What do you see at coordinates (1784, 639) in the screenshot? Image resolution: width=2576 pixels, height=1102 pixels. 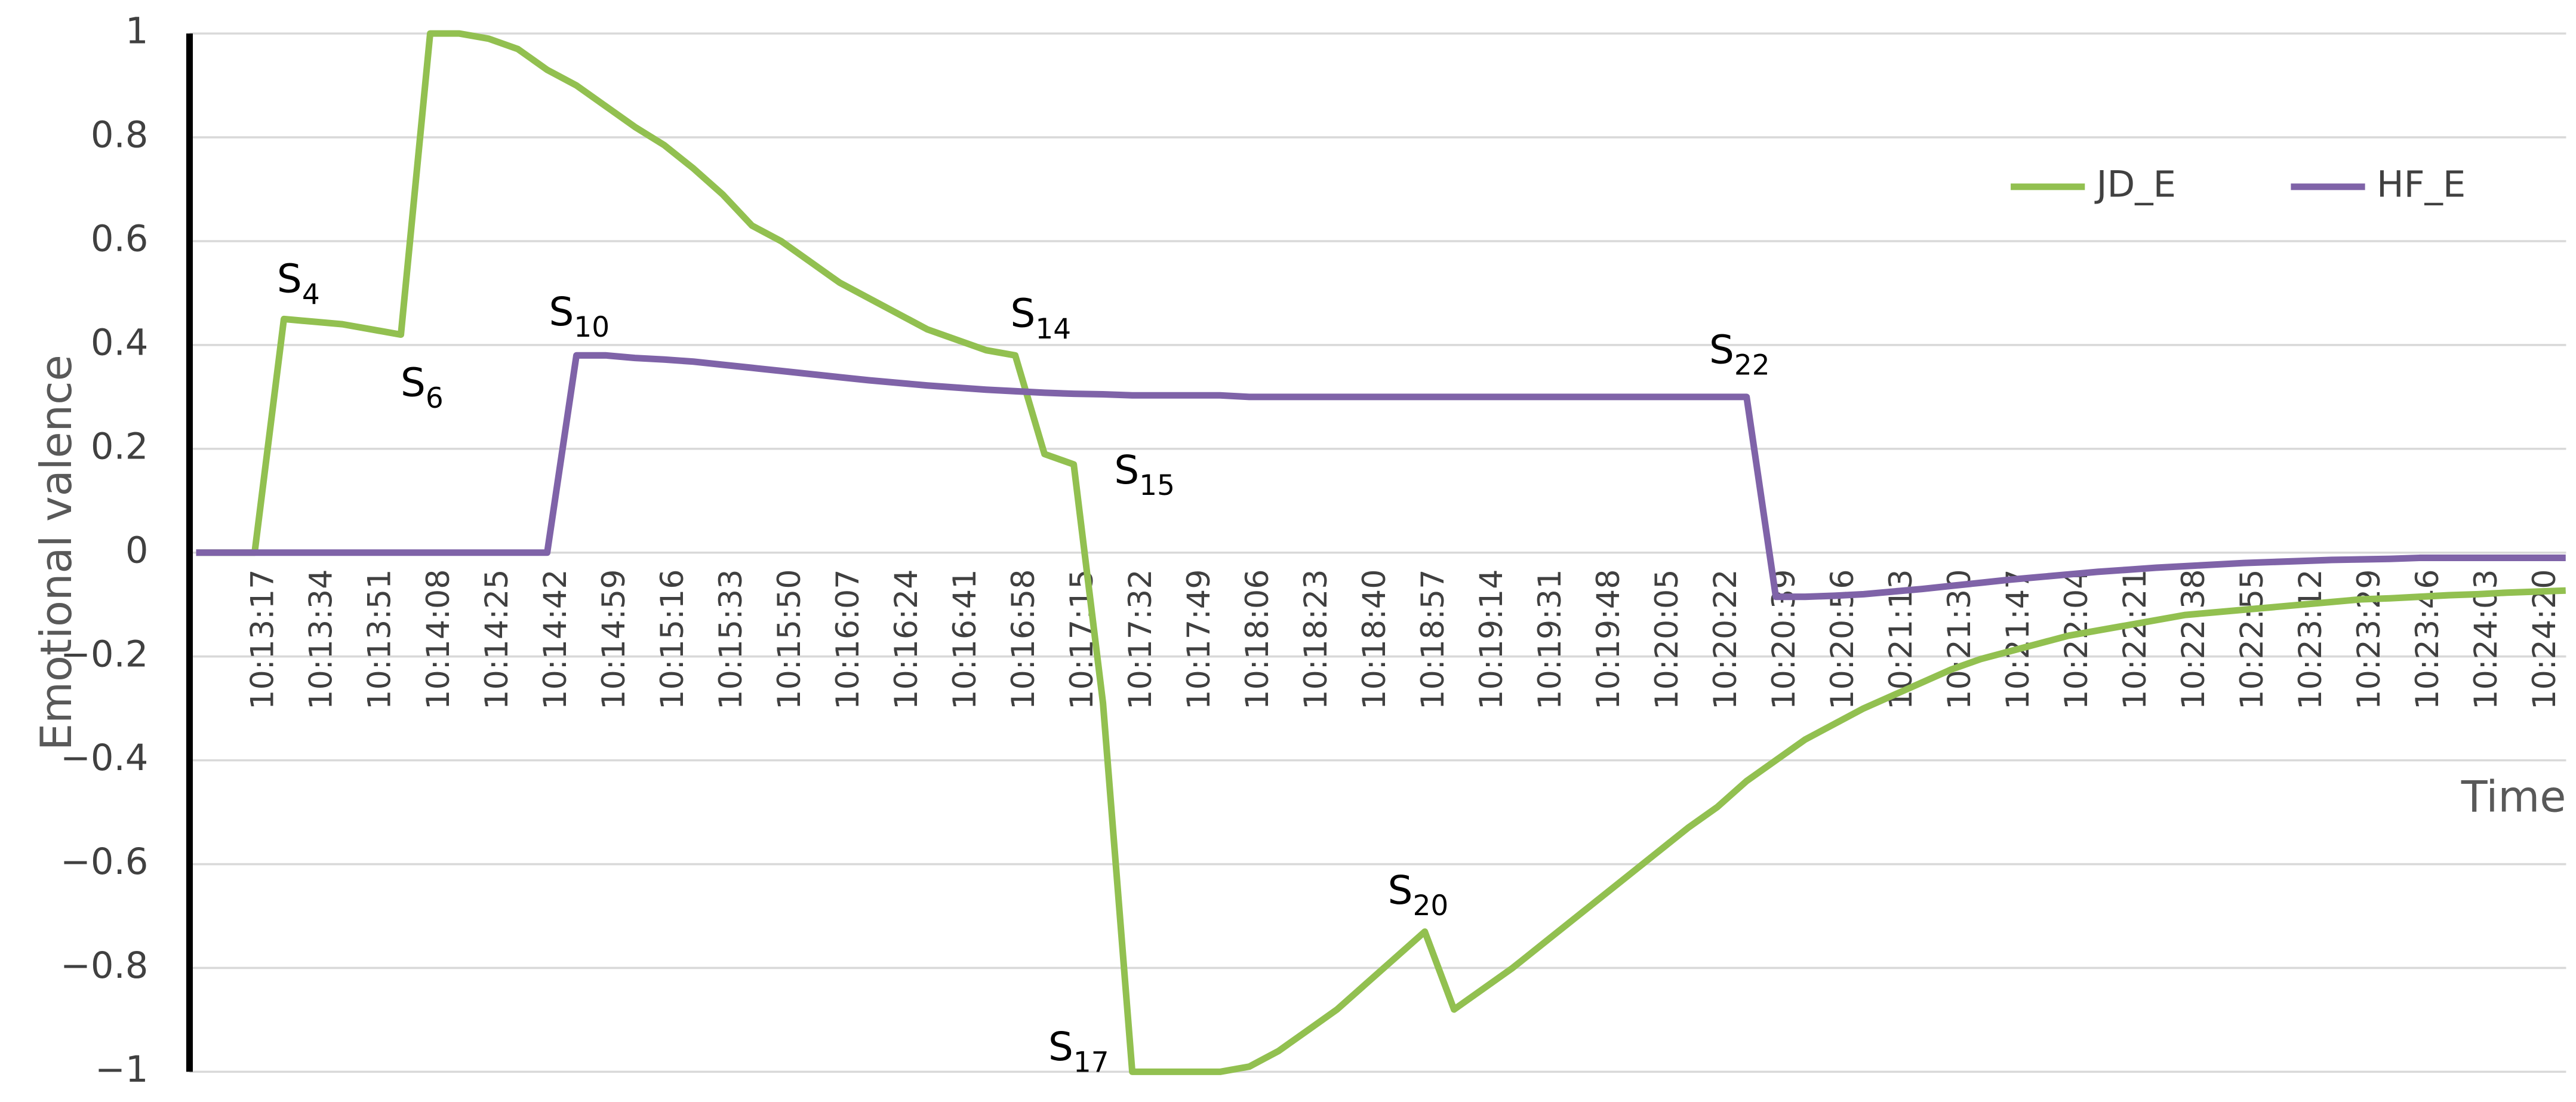 I see `x-tick-label: 10:20:39` at bounding box center [1784, 639].